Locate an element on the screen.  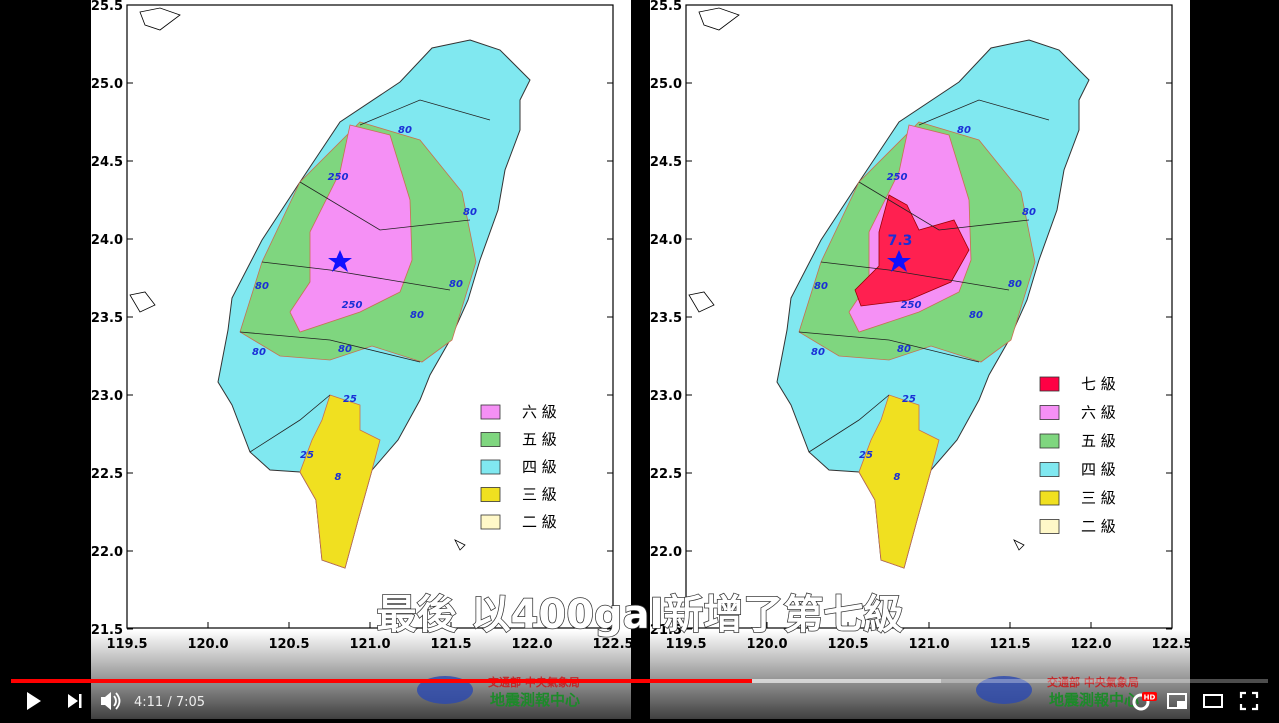
progress-played is located at coordinates (381, 681).